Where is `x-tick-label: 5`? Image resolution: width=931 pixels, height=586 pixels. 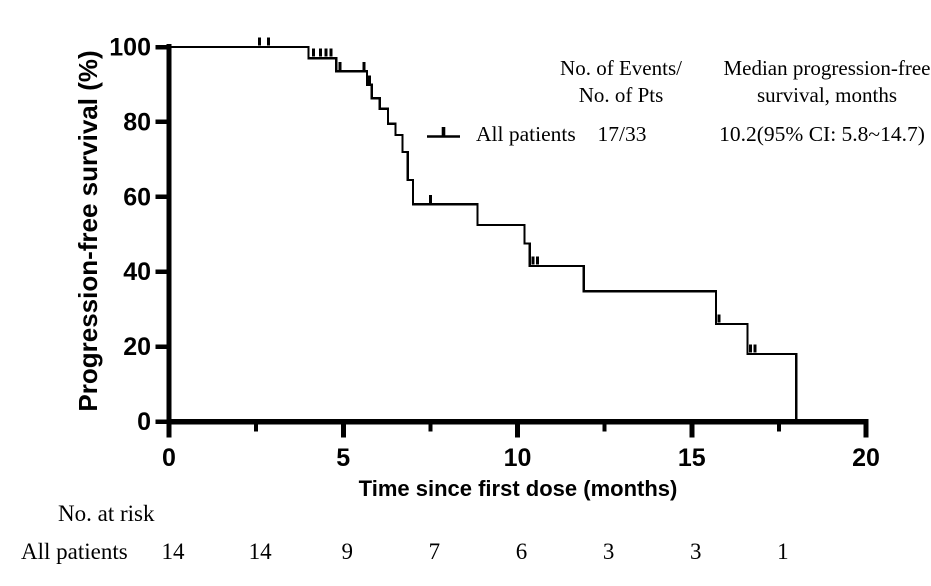 x-tick-label: 5 is located at coordinates (343, 458).